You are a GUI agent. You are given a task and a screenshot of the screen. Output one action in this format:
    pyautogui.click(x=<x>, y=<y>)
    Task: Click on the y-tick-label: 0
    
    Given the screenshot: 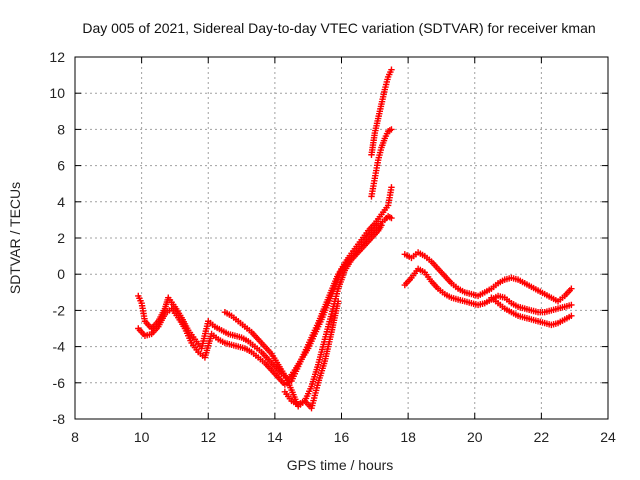 What is the action you would take?
    pyautogui.click(x=61, y=274)
    